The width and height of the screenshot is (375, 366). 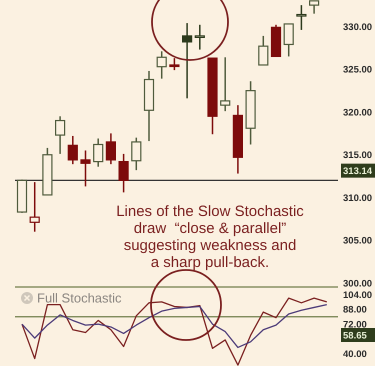 I want to click on annotation: Lines of the Slow Stochastic draw “close & parallel” suggesting weakness and a sharp pull-back., so click(x=210, y=237).